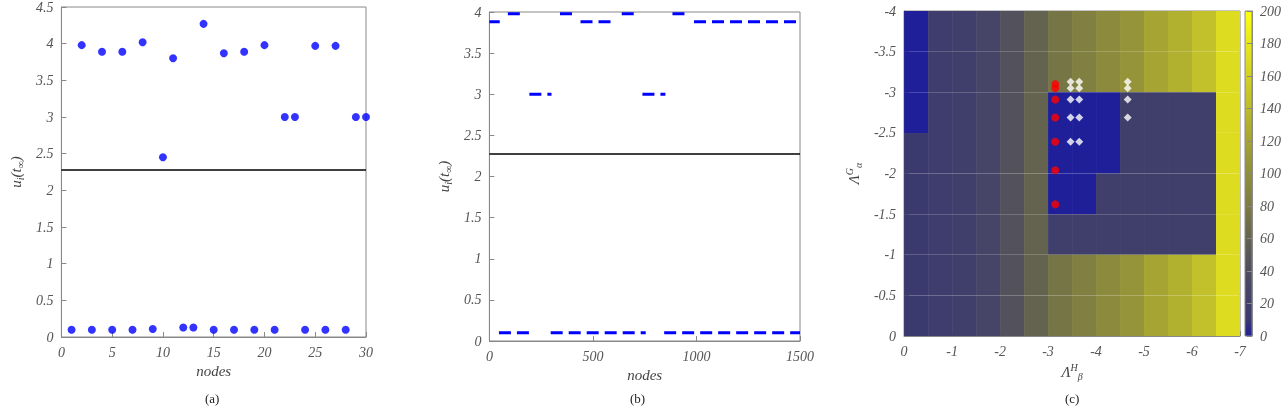 This screenshot has width=1284, height=419. What do you see at coordinates (365, 352) in the screenshot?
I see `x-tick-label: 30` at bounding box center [365, 352].